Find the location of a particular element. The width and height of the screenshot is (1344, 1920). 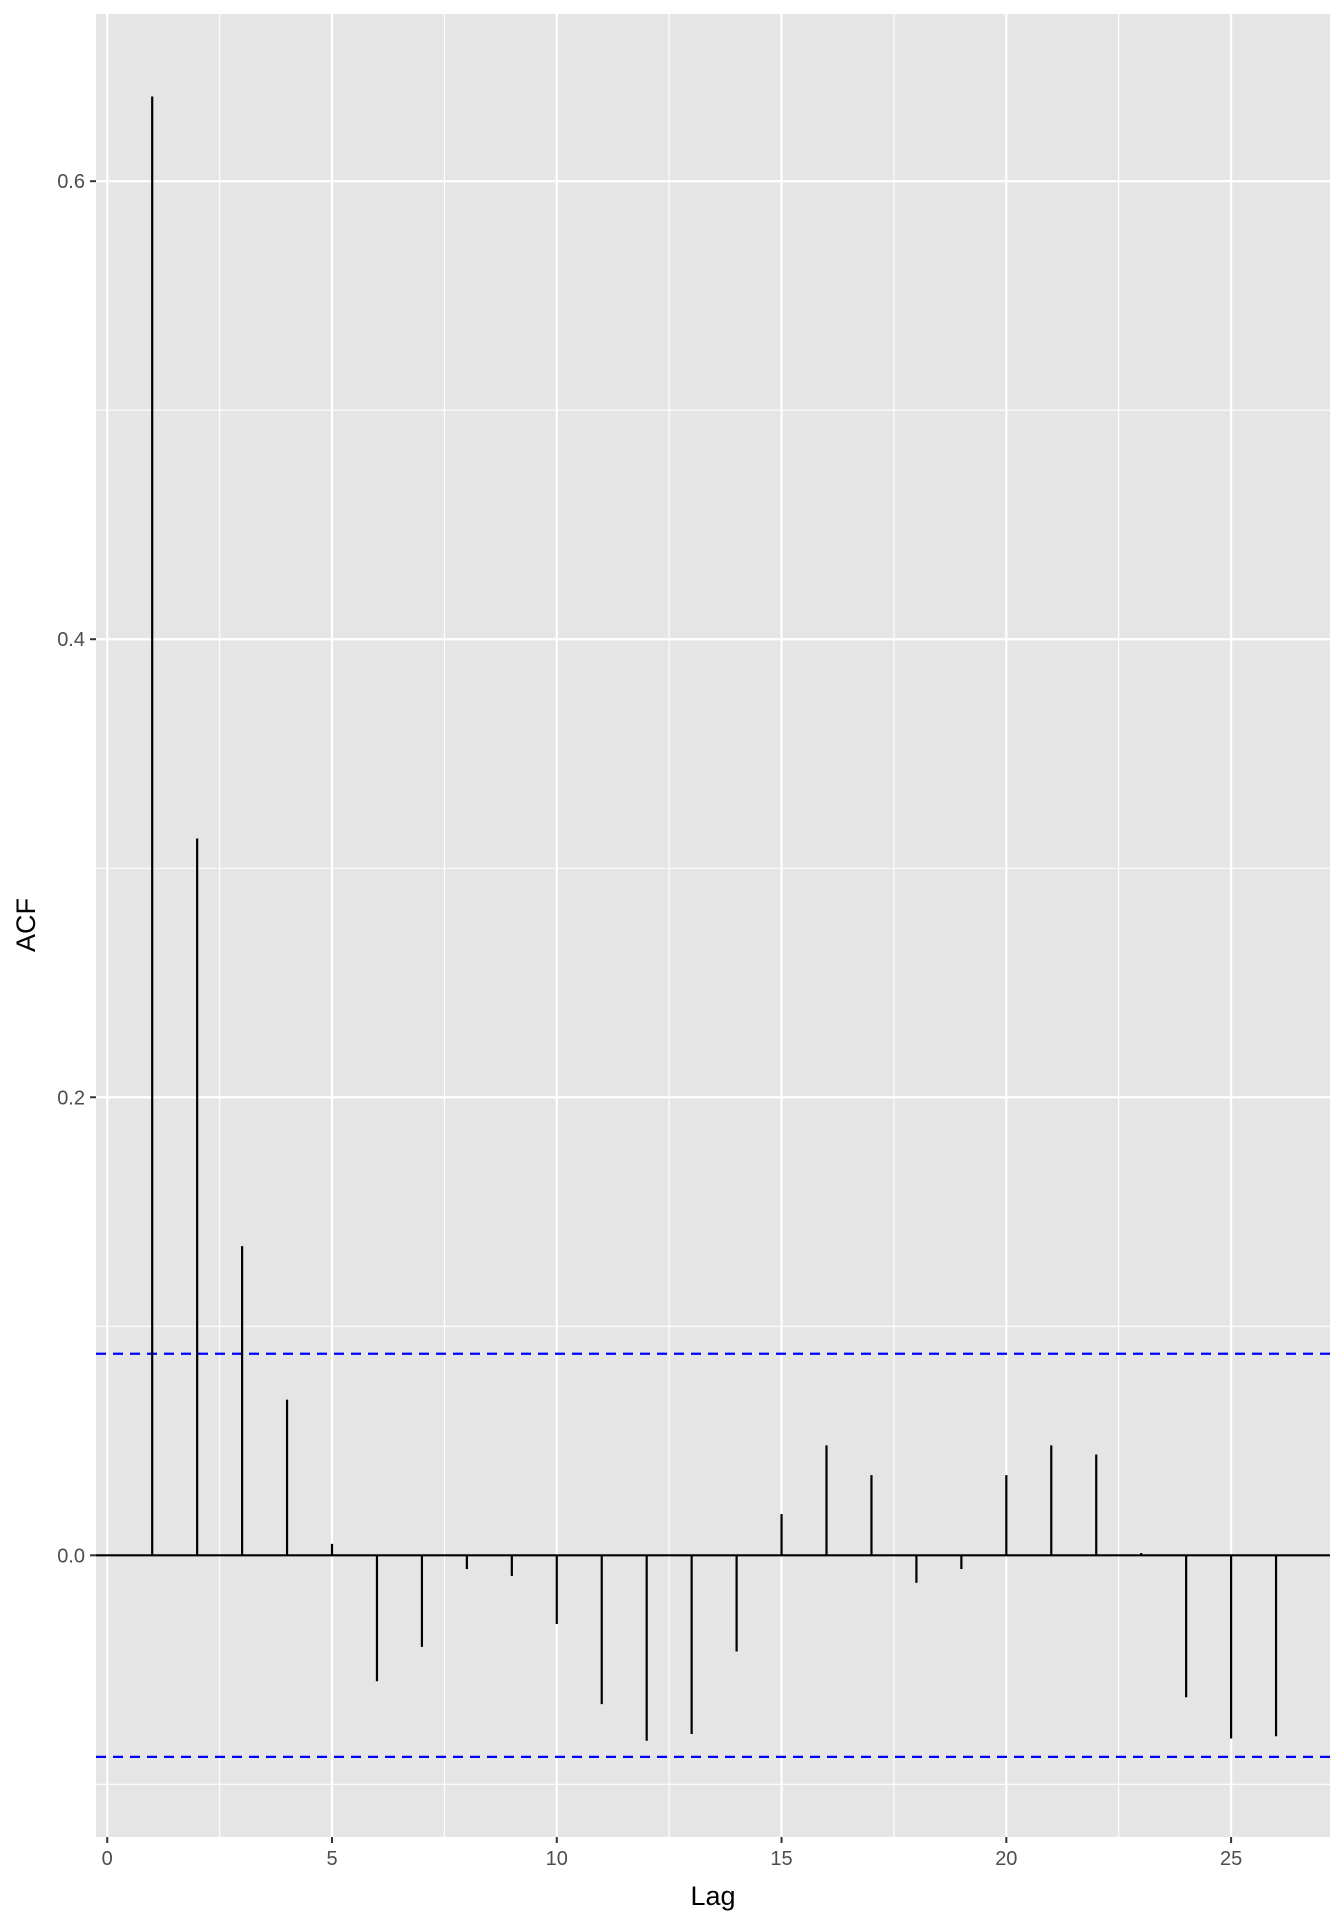

y-tick-label: 0.2 is located at coordinates (71, 1098).